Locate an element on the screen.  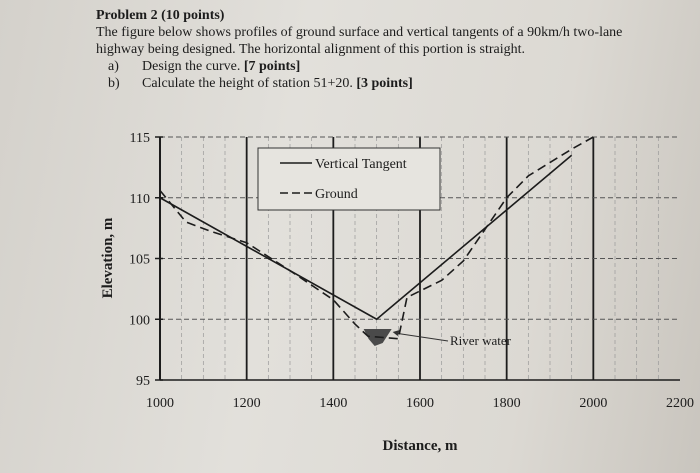
x-tick-label: 1000 is located at coordinates (160, 403).